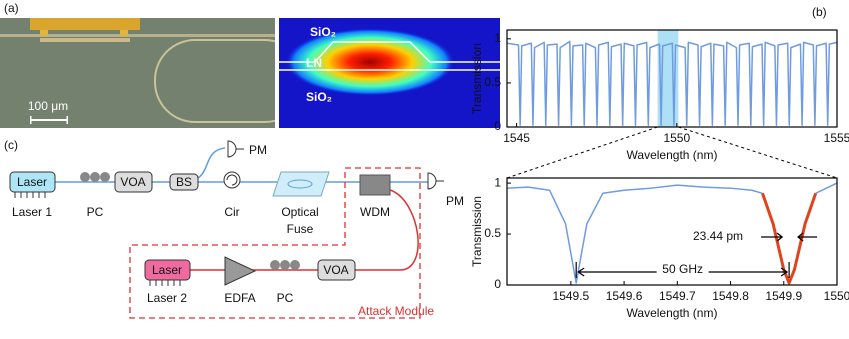 The width and height of the screenshot is (849, 339). What do you see at coordinates (231, 212) in the screenshot?
I see `node-label: Cir` at bounding box center [231, 212].